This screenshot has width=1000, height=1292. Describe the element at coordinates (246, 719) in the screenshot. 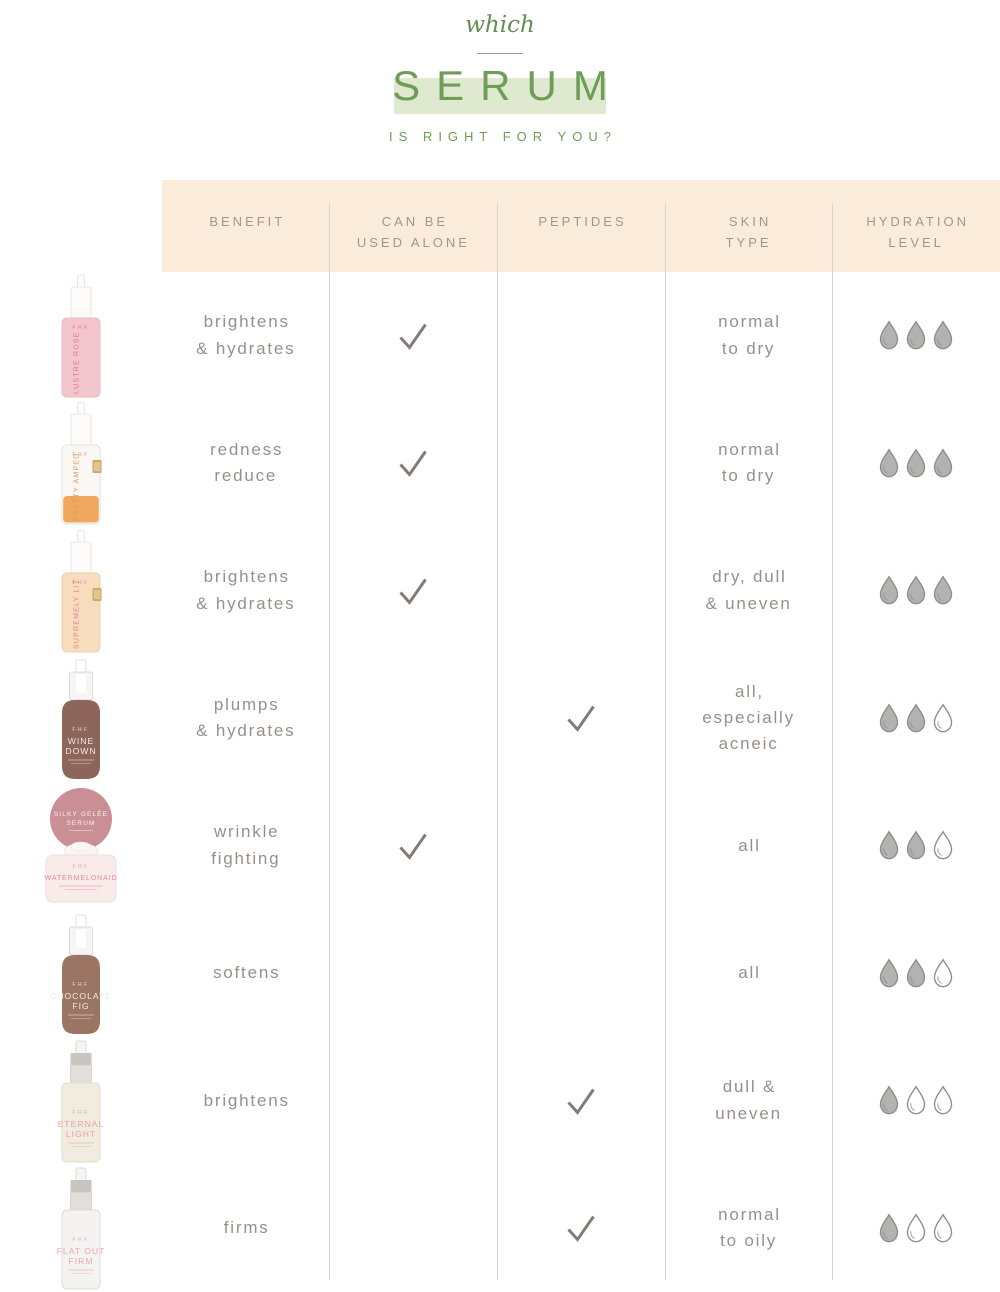

I see `benefit-cell: plumps & hydrates` at that location.